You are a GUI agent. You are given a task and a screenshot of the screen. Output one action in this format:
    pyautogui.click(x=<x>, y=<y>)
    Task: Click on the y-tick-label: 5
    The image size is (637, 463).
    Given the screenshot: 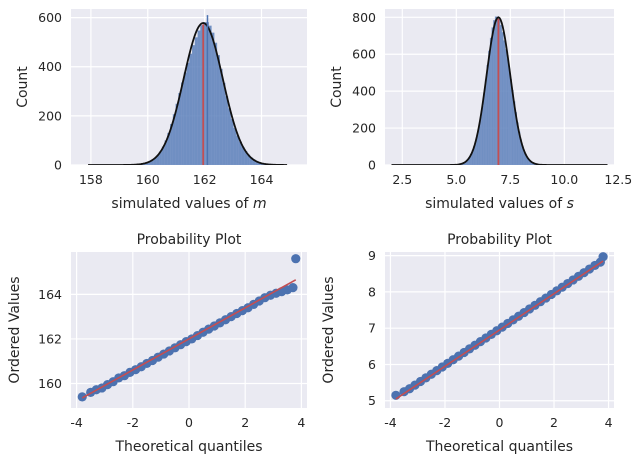 What is the action you would take?
    pyautogui.click(x=372, y=400)
    